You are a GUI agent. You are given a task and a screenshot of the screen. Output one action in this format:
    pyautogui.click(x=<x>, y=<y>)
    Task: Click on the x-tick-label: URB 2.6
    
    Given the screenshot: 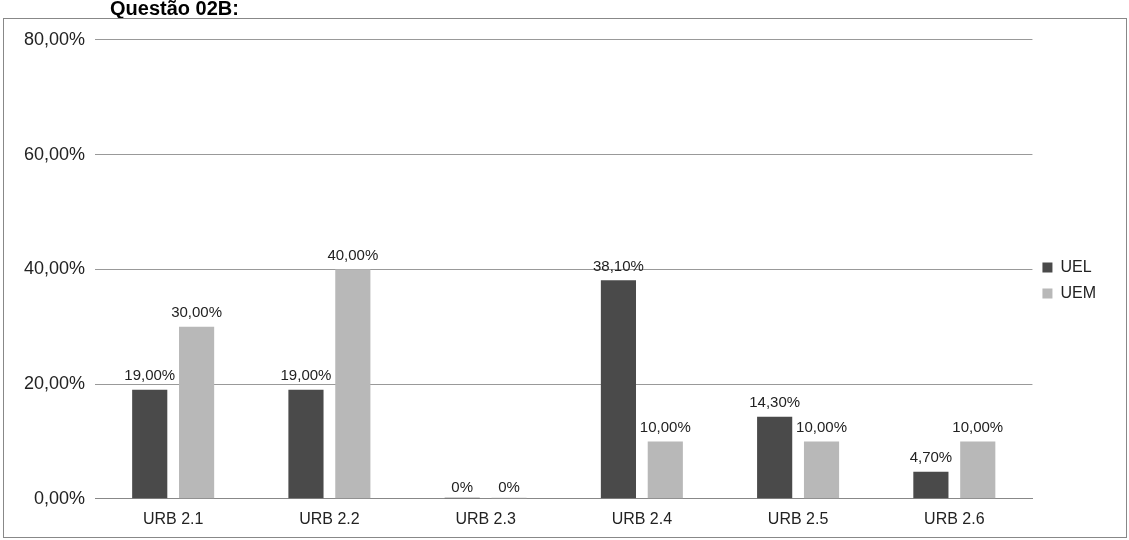 What is the action you would take?
    pyautogui.click(x=954, y=518)
    